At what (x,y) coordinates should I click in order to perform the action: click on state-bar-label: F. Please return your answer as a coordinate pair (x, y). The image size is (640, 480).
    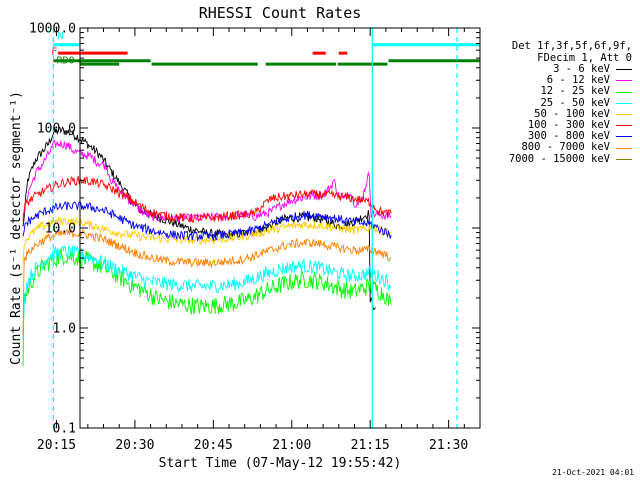
    Looking at the image, I should click on (54, 51).